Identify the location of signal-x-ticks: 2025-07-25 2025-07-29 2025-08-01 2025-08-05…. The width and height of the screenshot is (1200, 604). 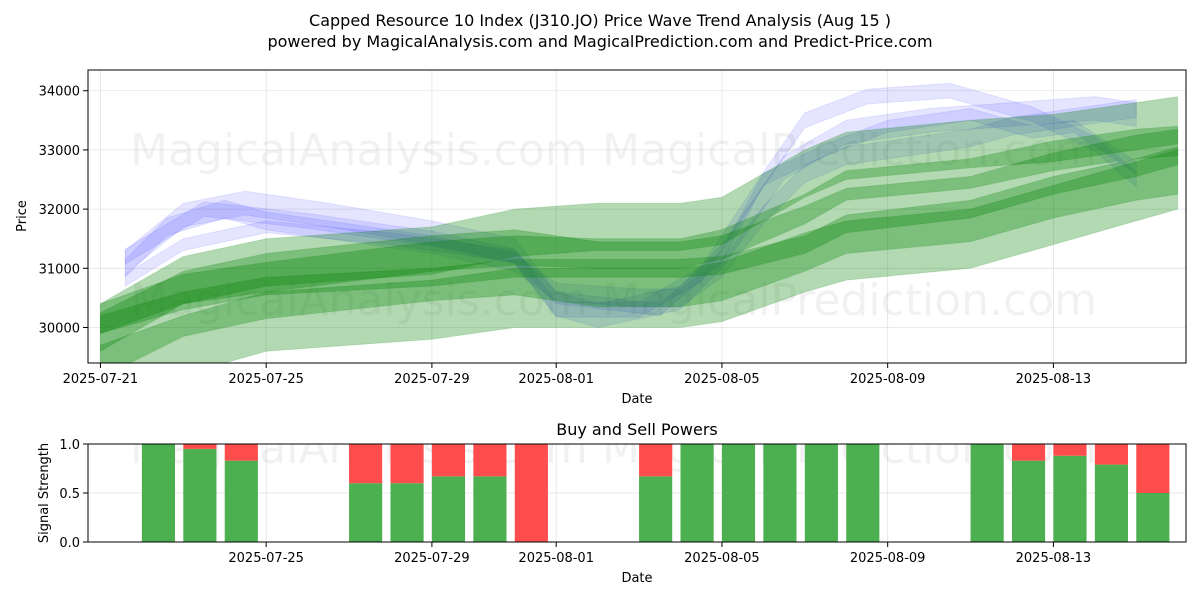
(659, 554).